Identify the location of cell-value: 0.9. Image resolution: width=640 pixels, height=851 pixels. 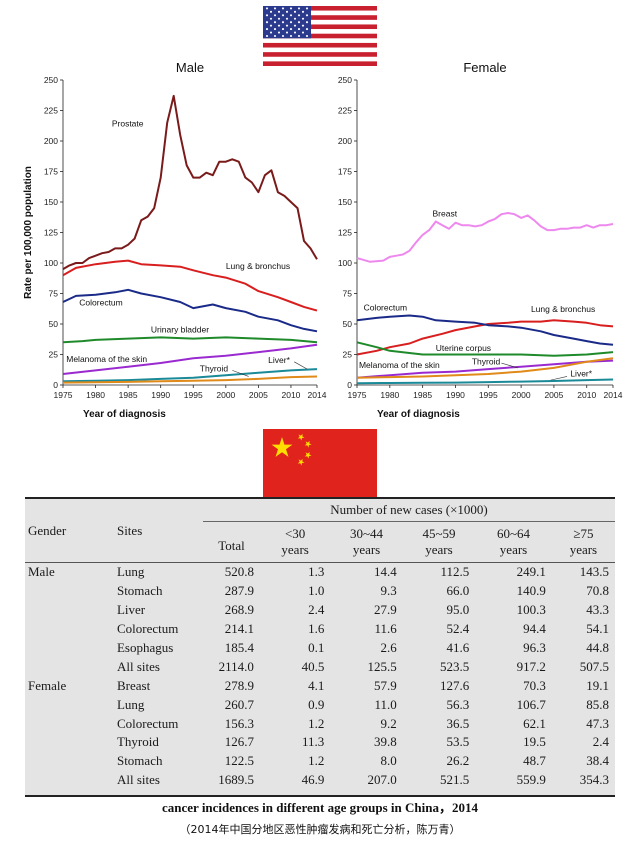
(316, 704).